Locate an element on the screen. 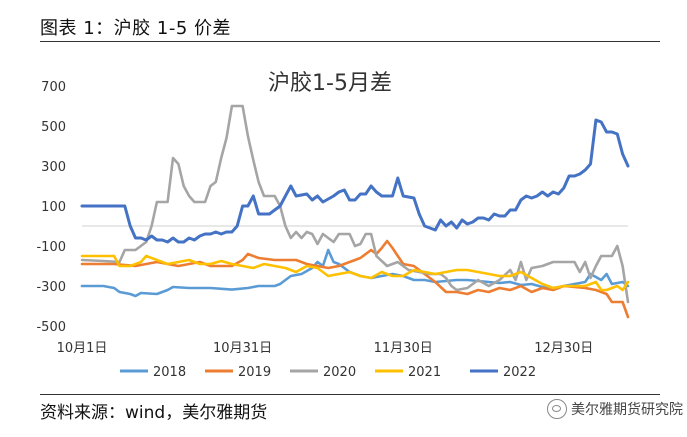  legend-label-2022: 2022 is located at coordinates (519, 372).